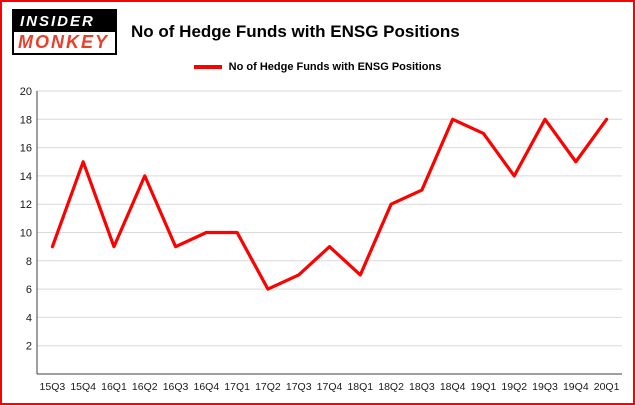  I want to click on x-tick-label: 18Q4, so click(453, 387).